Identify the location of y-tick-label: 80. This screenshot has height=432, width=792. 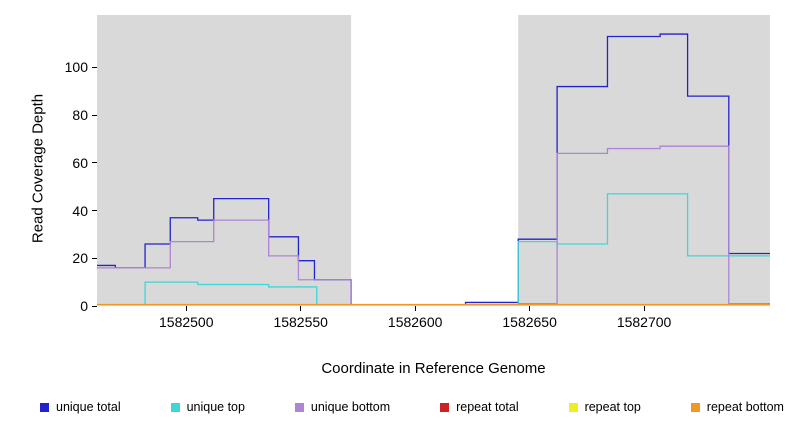
(80, 115).